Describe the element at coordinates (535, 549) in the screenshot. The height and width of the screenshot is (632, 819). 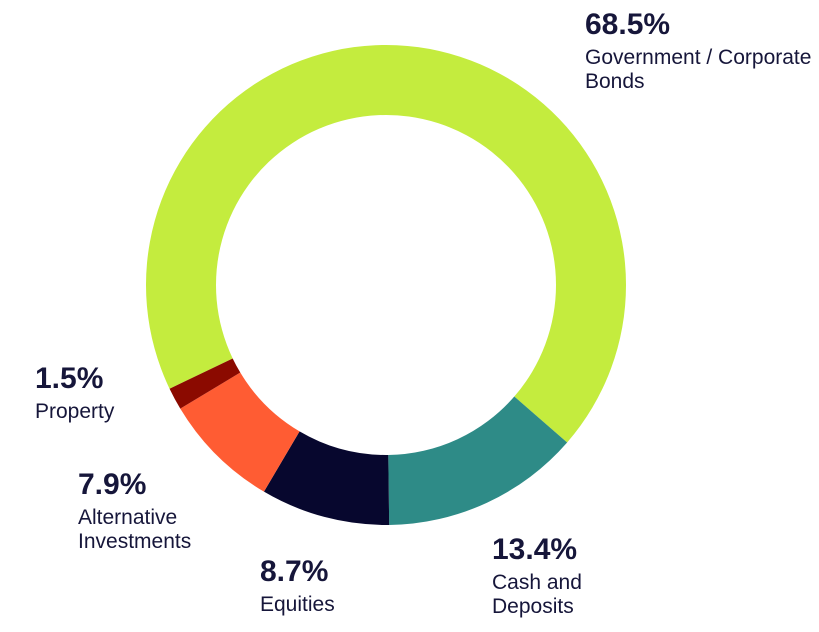
I see `percent-label: 13.4%` at that location.